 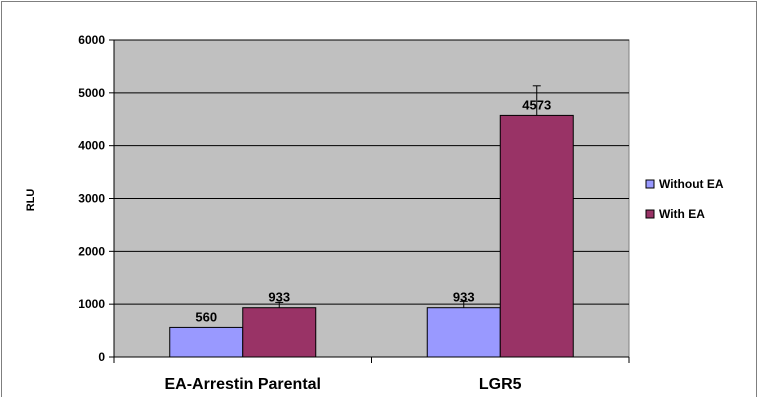 I want to click on y-tick-label: 5000, so click(x=91, y=93).